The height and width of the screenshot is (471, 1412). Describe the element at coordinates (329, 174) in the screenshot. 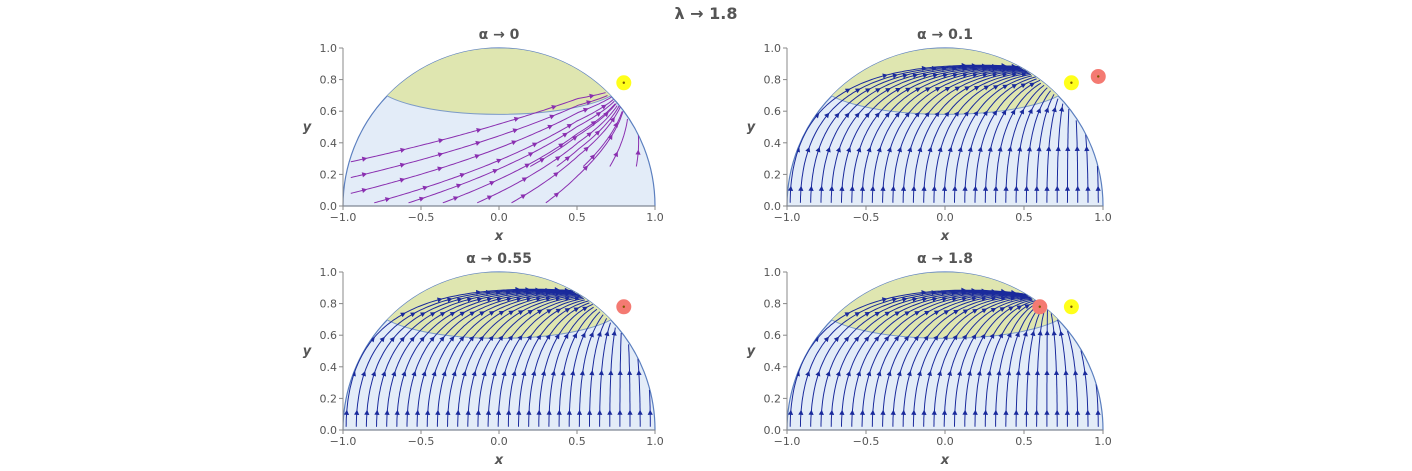

I see `y-tick-label: 0.2` at that location.